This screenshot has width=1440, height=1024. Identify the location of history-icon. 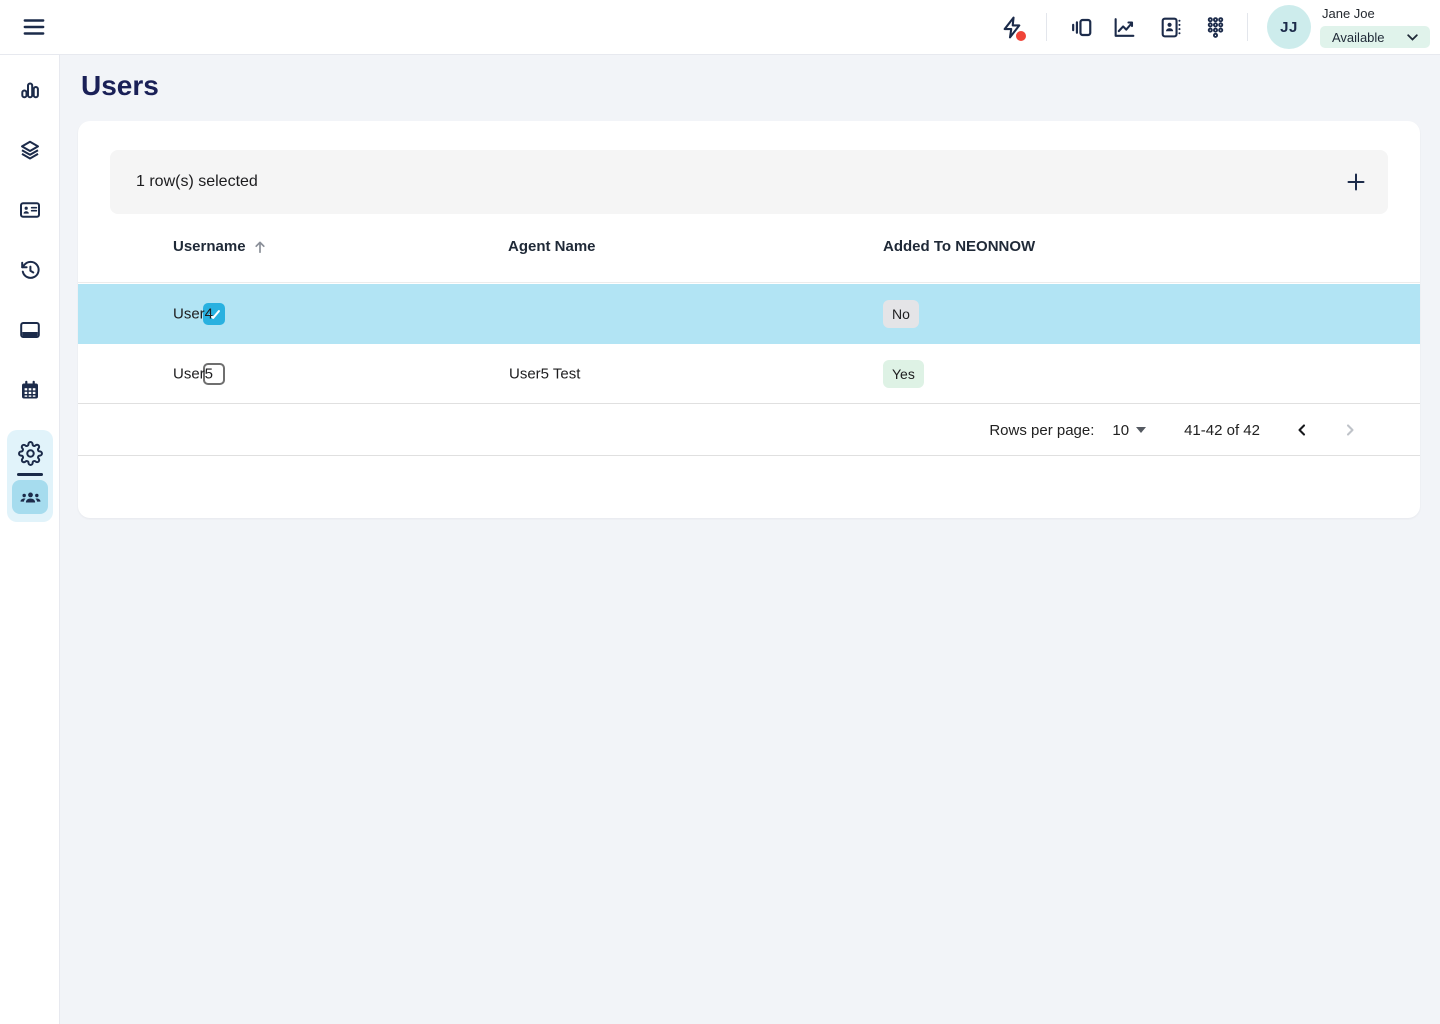
(30, 269).